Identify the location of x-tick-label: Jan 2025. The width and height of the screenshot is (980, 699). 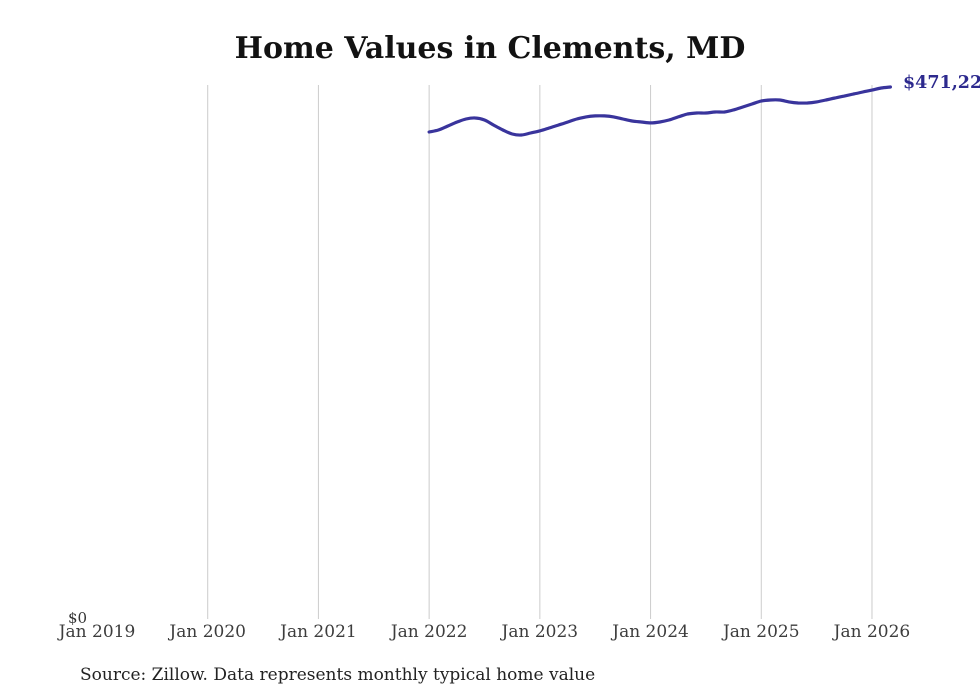
(761, 632).